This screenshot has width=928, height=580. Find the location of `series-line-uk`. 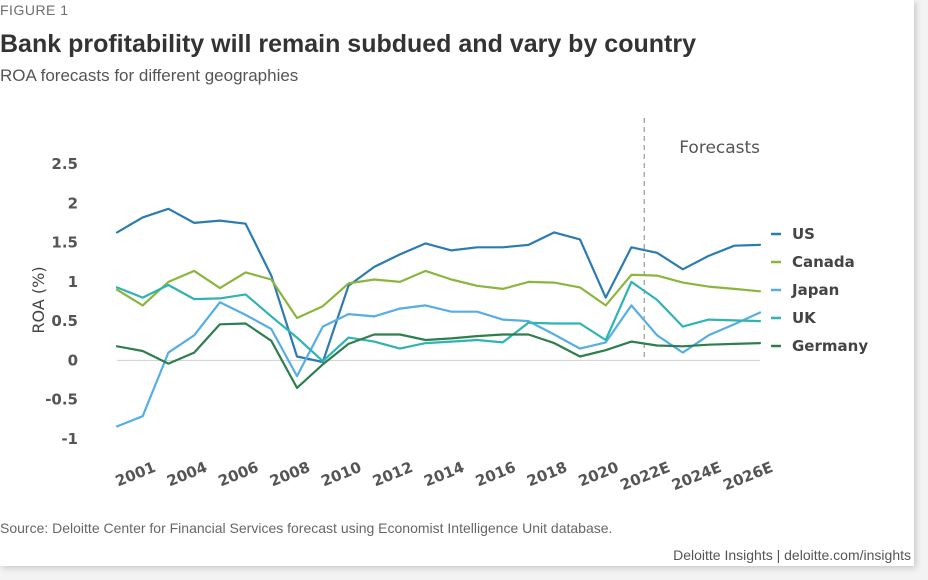

series-line-uk is located at coordinates (438, 321).